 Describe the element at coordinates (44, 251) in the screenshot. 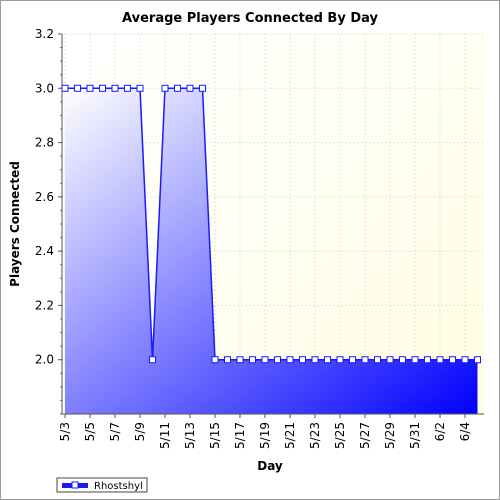

I see `y-tick-label: 2.4` at that location.